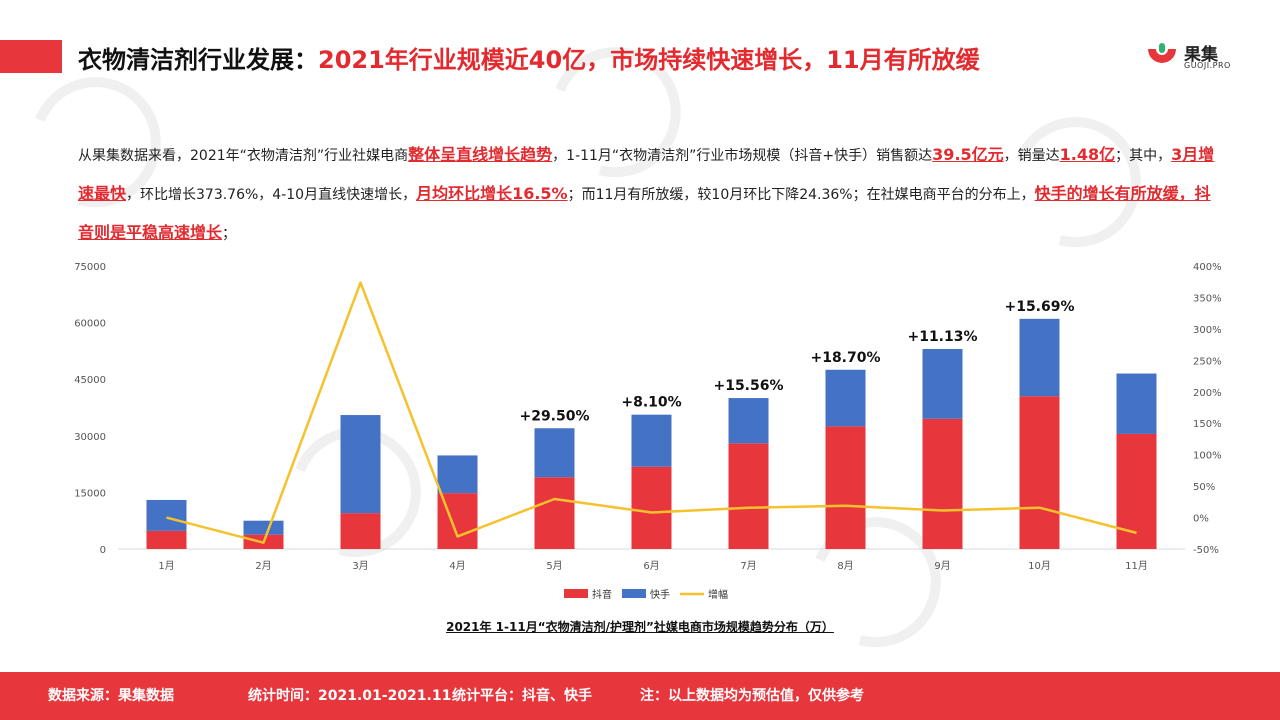 This screenshot has height=720, width=1280. What do you see at coordinates (350, 696) in the screenshot?
I see `footer-period: 统计时间：2021.01-2021.11` at bounding box center [350, 696].